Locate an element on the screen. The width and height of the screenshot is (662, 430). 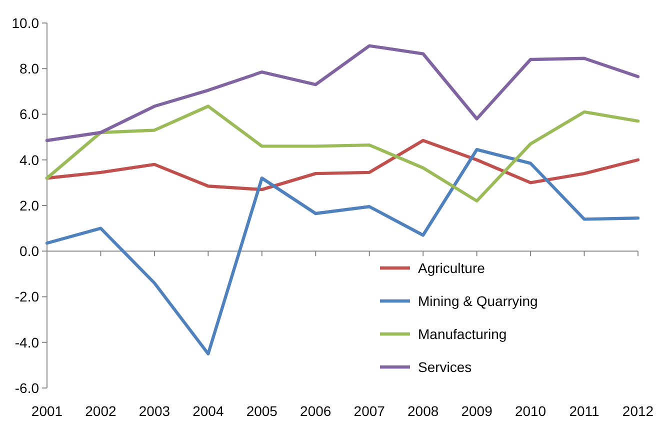
line-series is located at coordinates (342, 165).